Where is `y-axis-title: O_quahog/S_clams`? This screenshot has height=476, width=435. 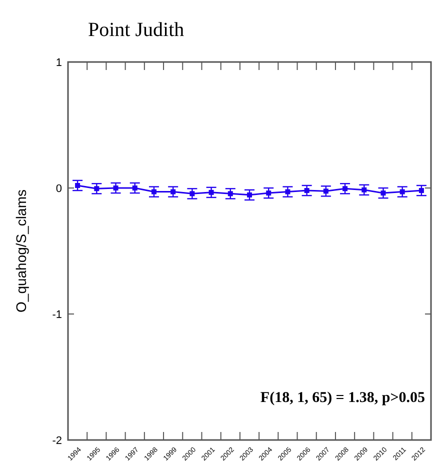
y-axis-title: O_quahog/S_clams is located at coordinates (21, 251).